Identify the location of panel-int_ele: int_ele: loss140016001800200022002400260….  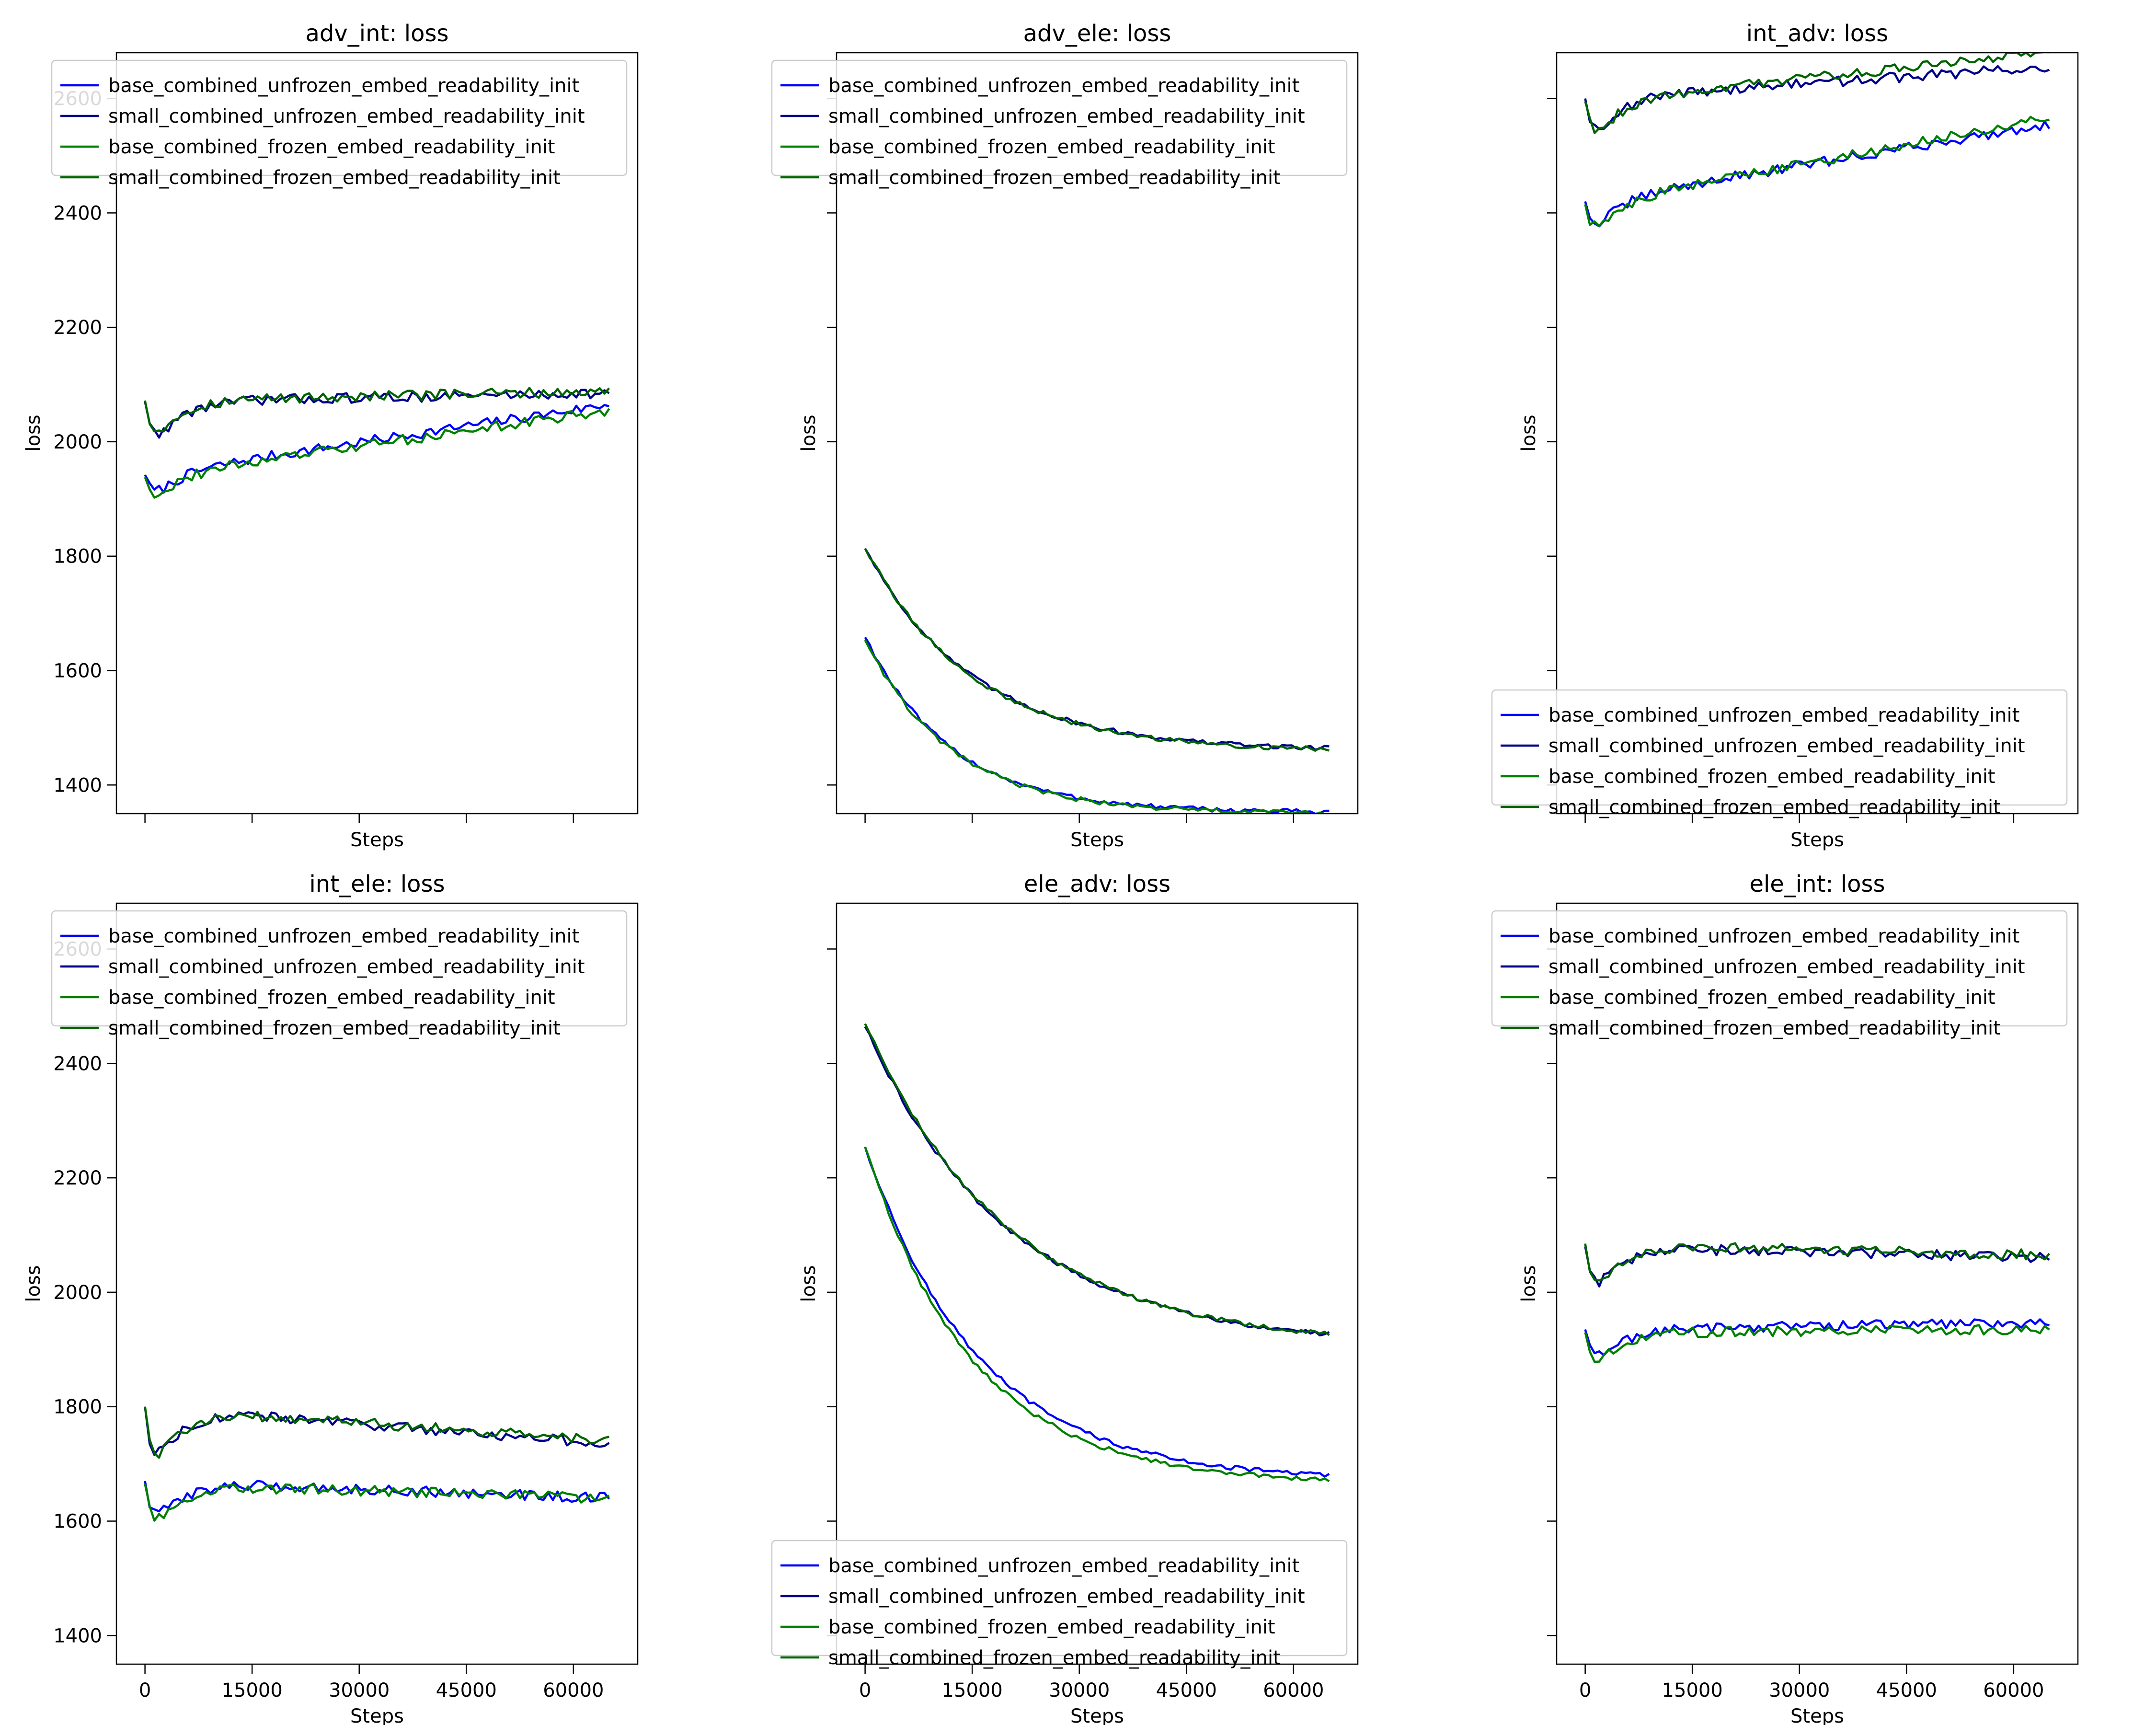
(331, 1298).